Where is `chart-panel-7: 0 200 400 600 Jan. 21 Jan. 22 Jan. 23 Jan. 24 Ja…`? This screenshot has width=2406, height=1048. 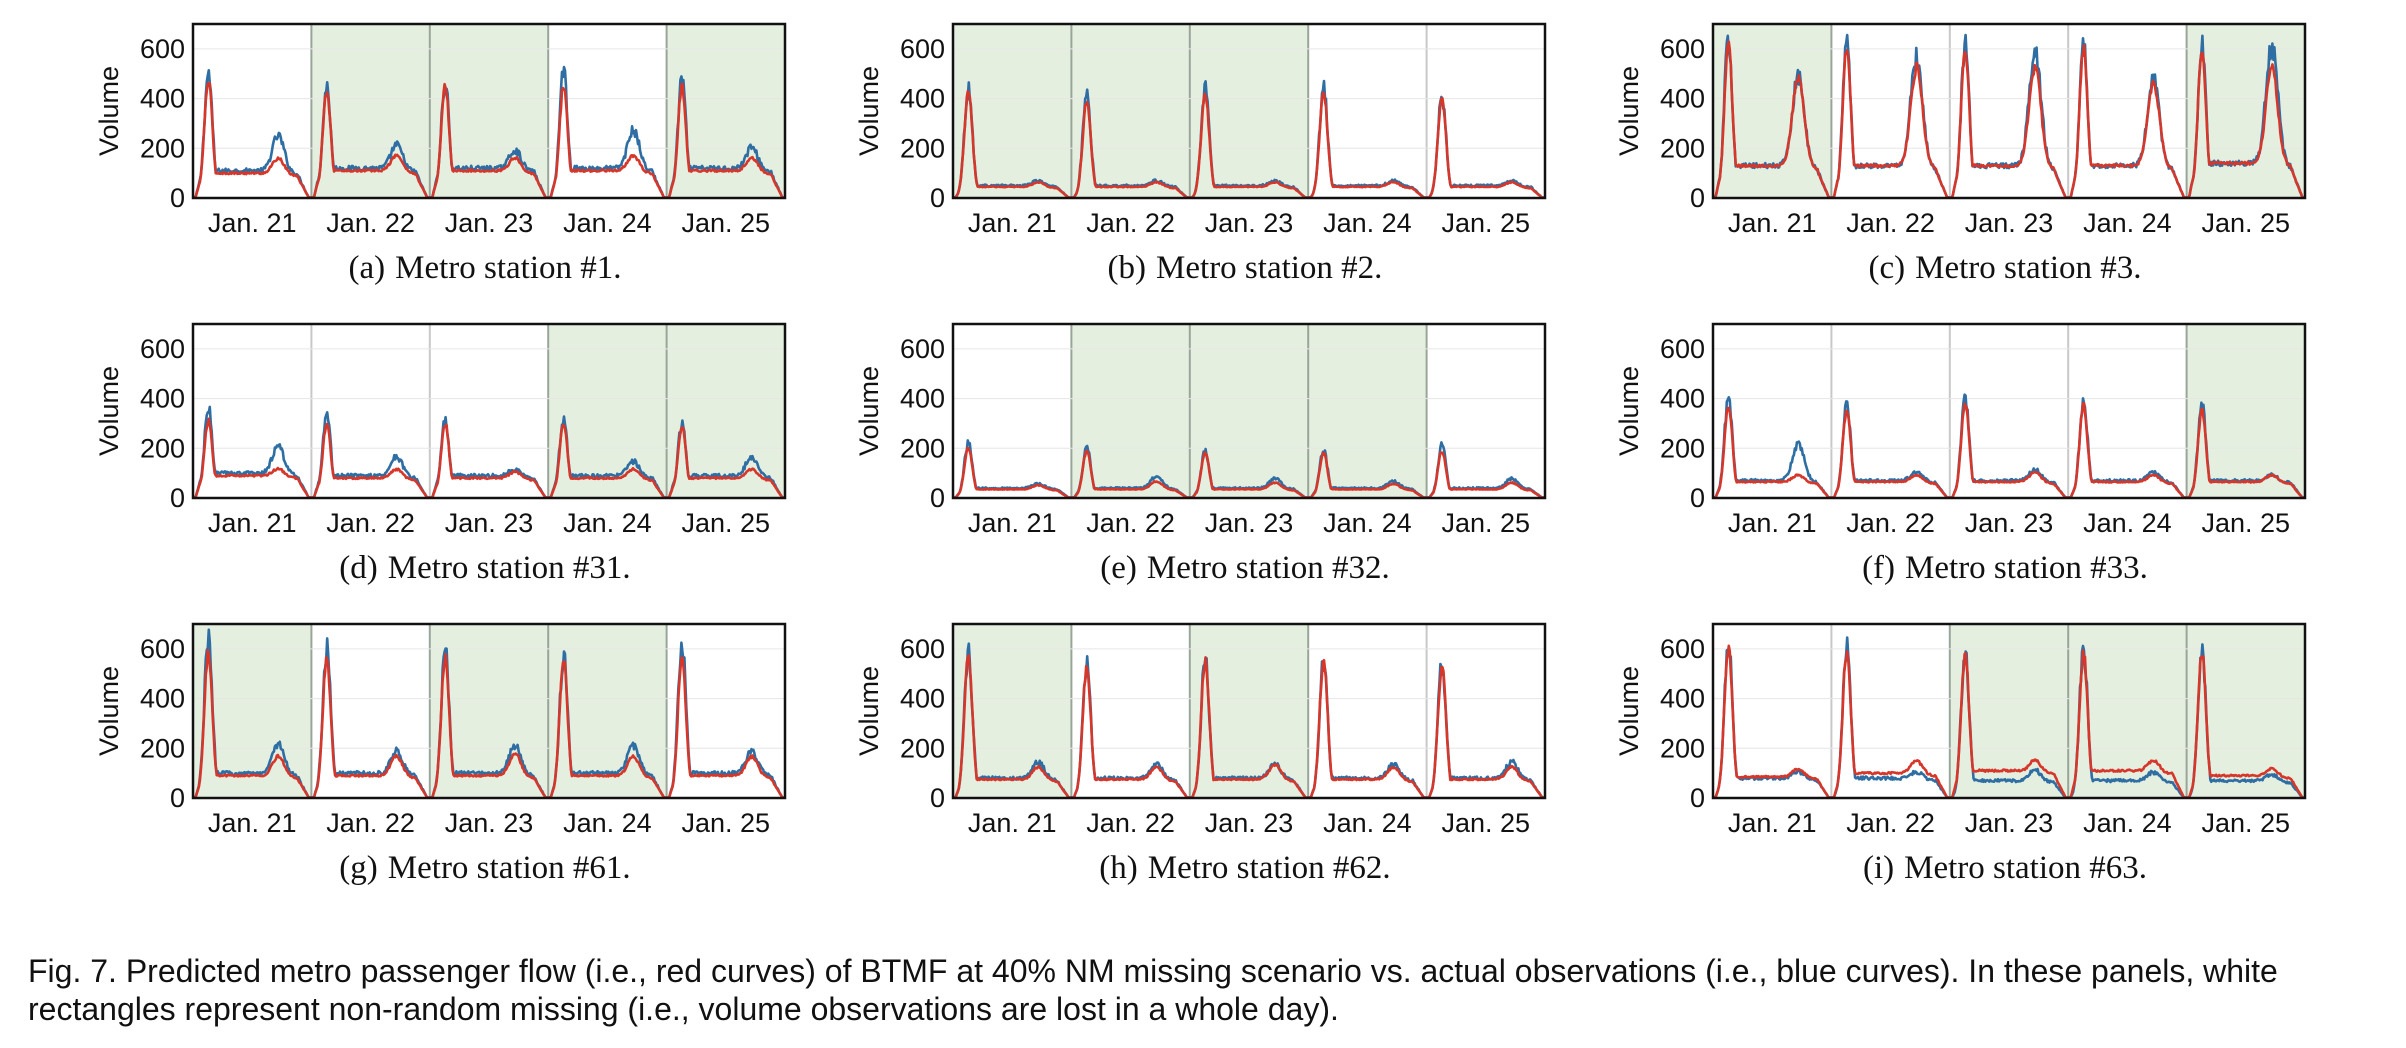
chart-panel-7: 0 200 400 600 Jan. 21 Jan. 22 Jan. 23 Jan. 24 Ja… is located at coordinates (393, 750).